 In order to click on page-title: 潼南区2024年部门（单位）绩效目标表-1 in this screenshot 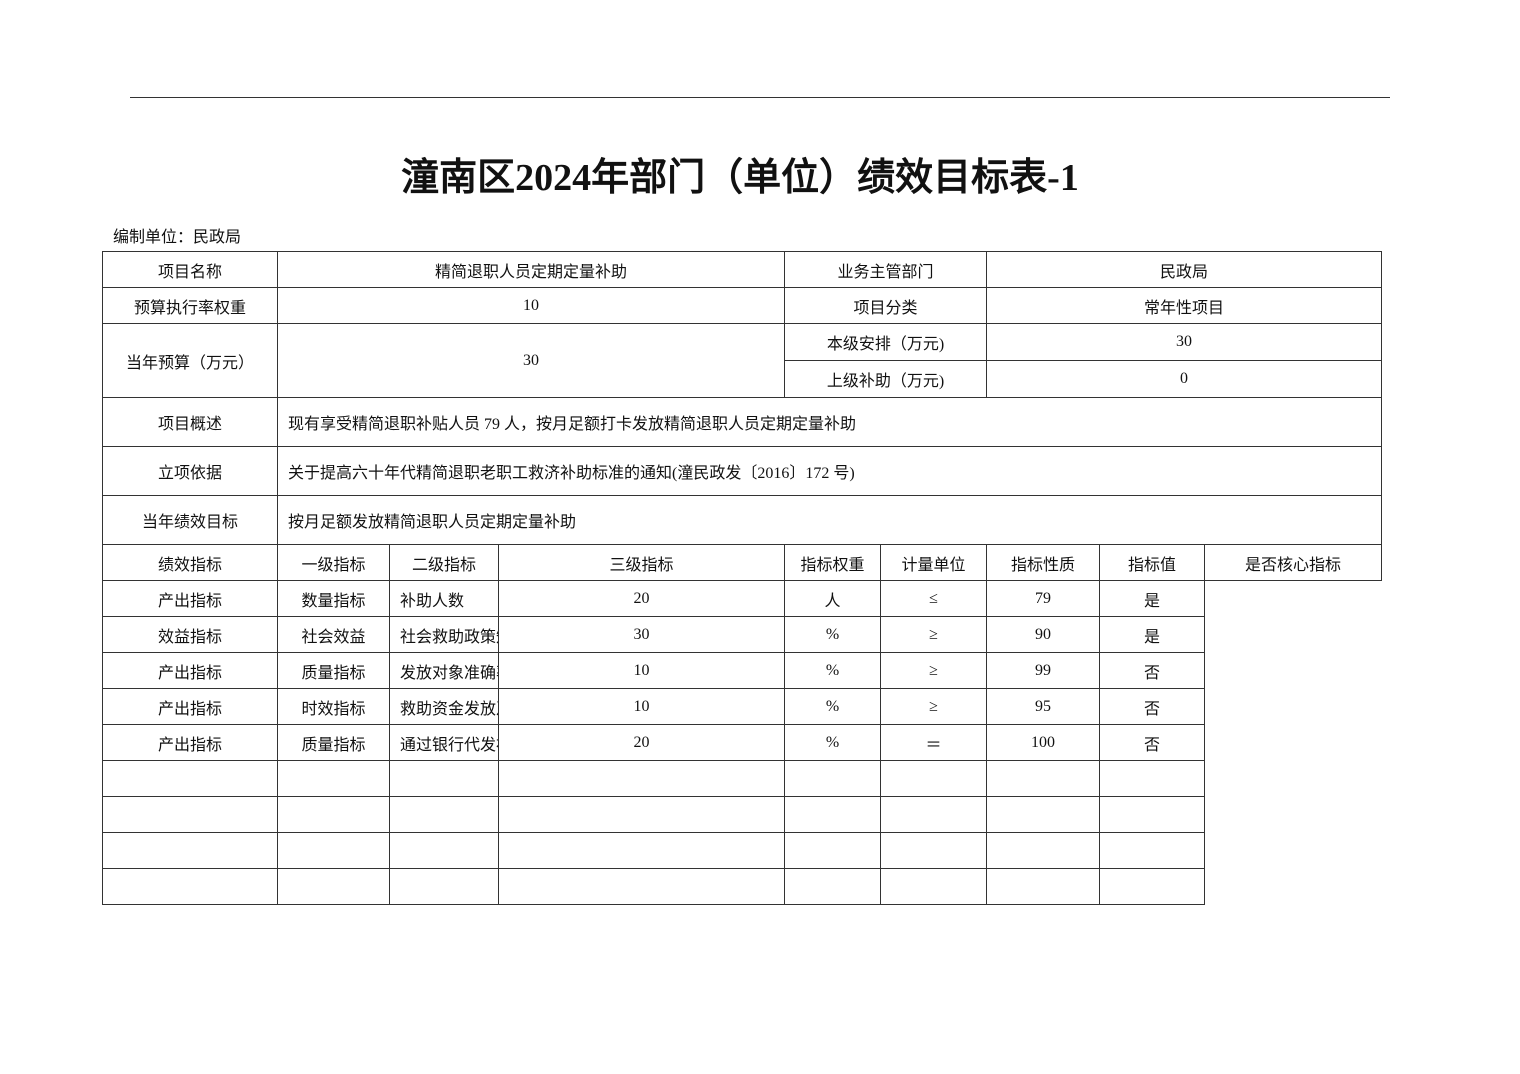, I will do `click(740, 178)`.